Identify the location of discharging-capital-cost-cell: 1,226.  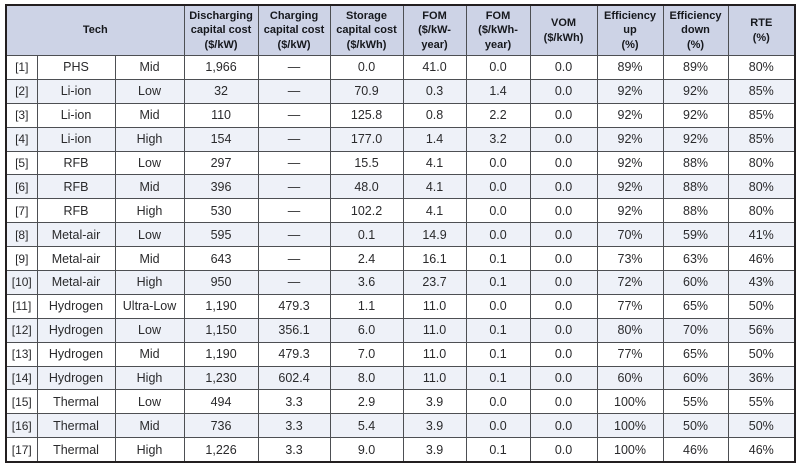
(221, 450).